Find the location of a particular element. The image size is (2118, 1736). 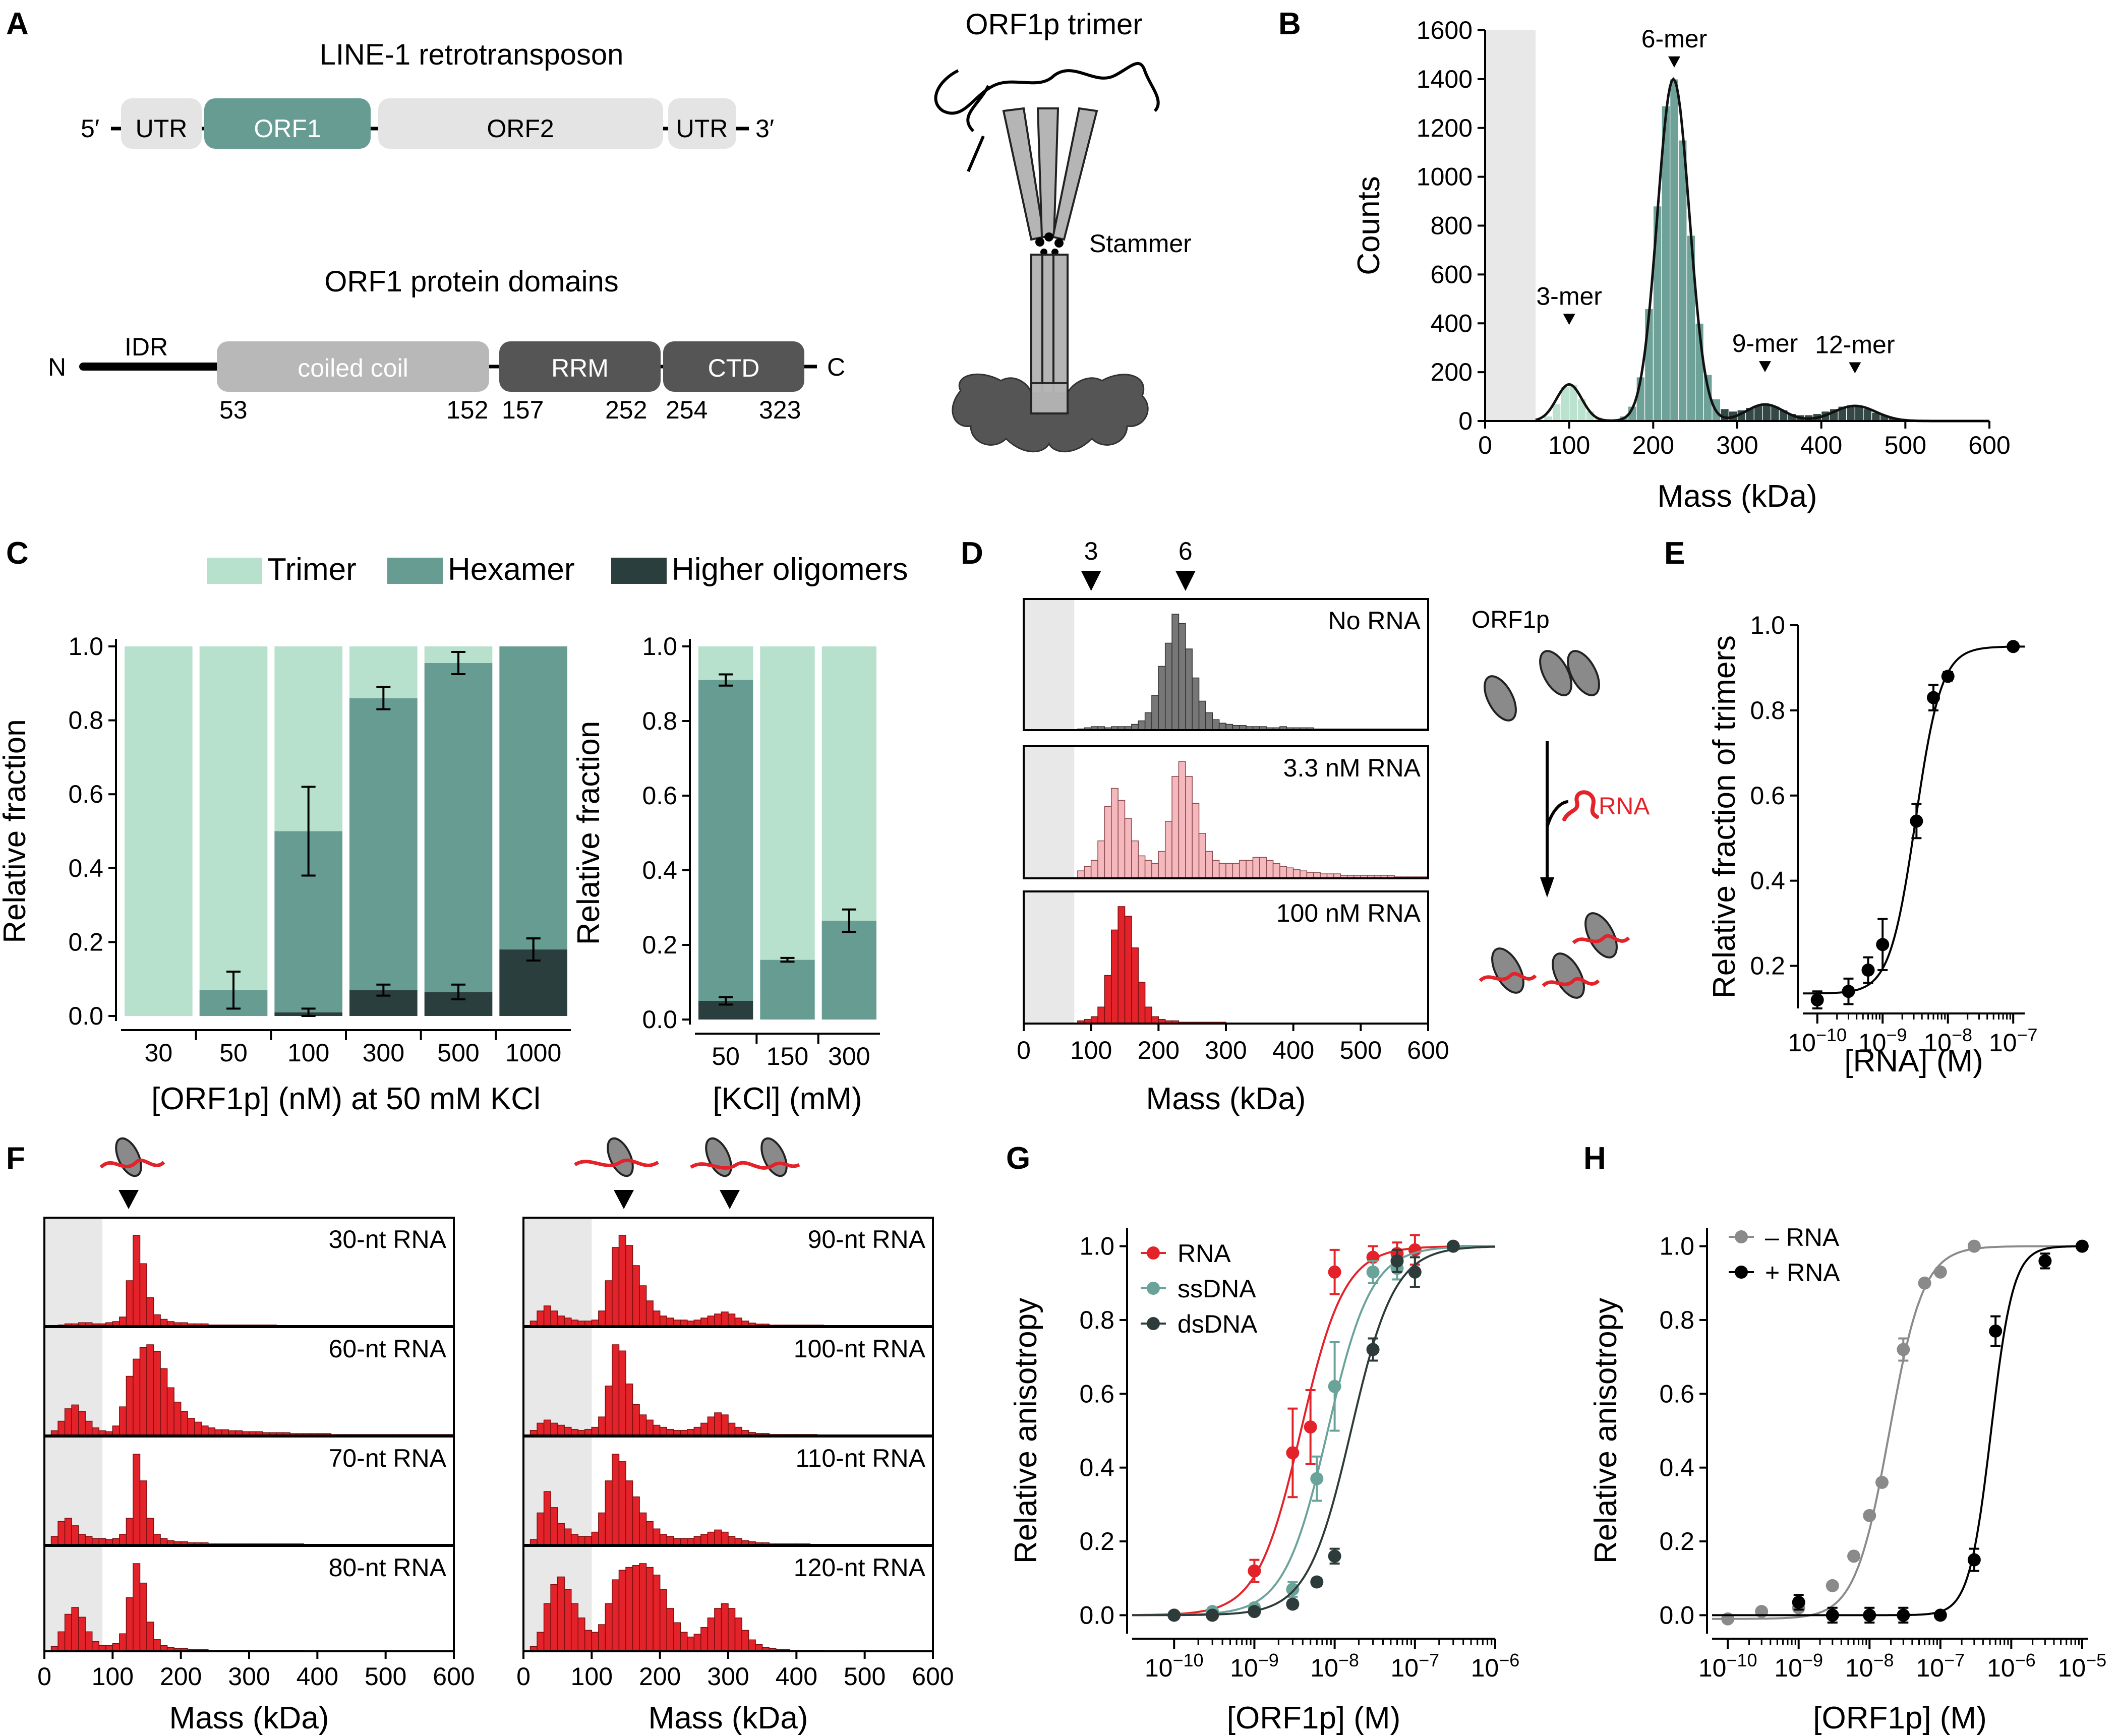

domain-boundary-152: 152 is located at coordinates (467, 410).